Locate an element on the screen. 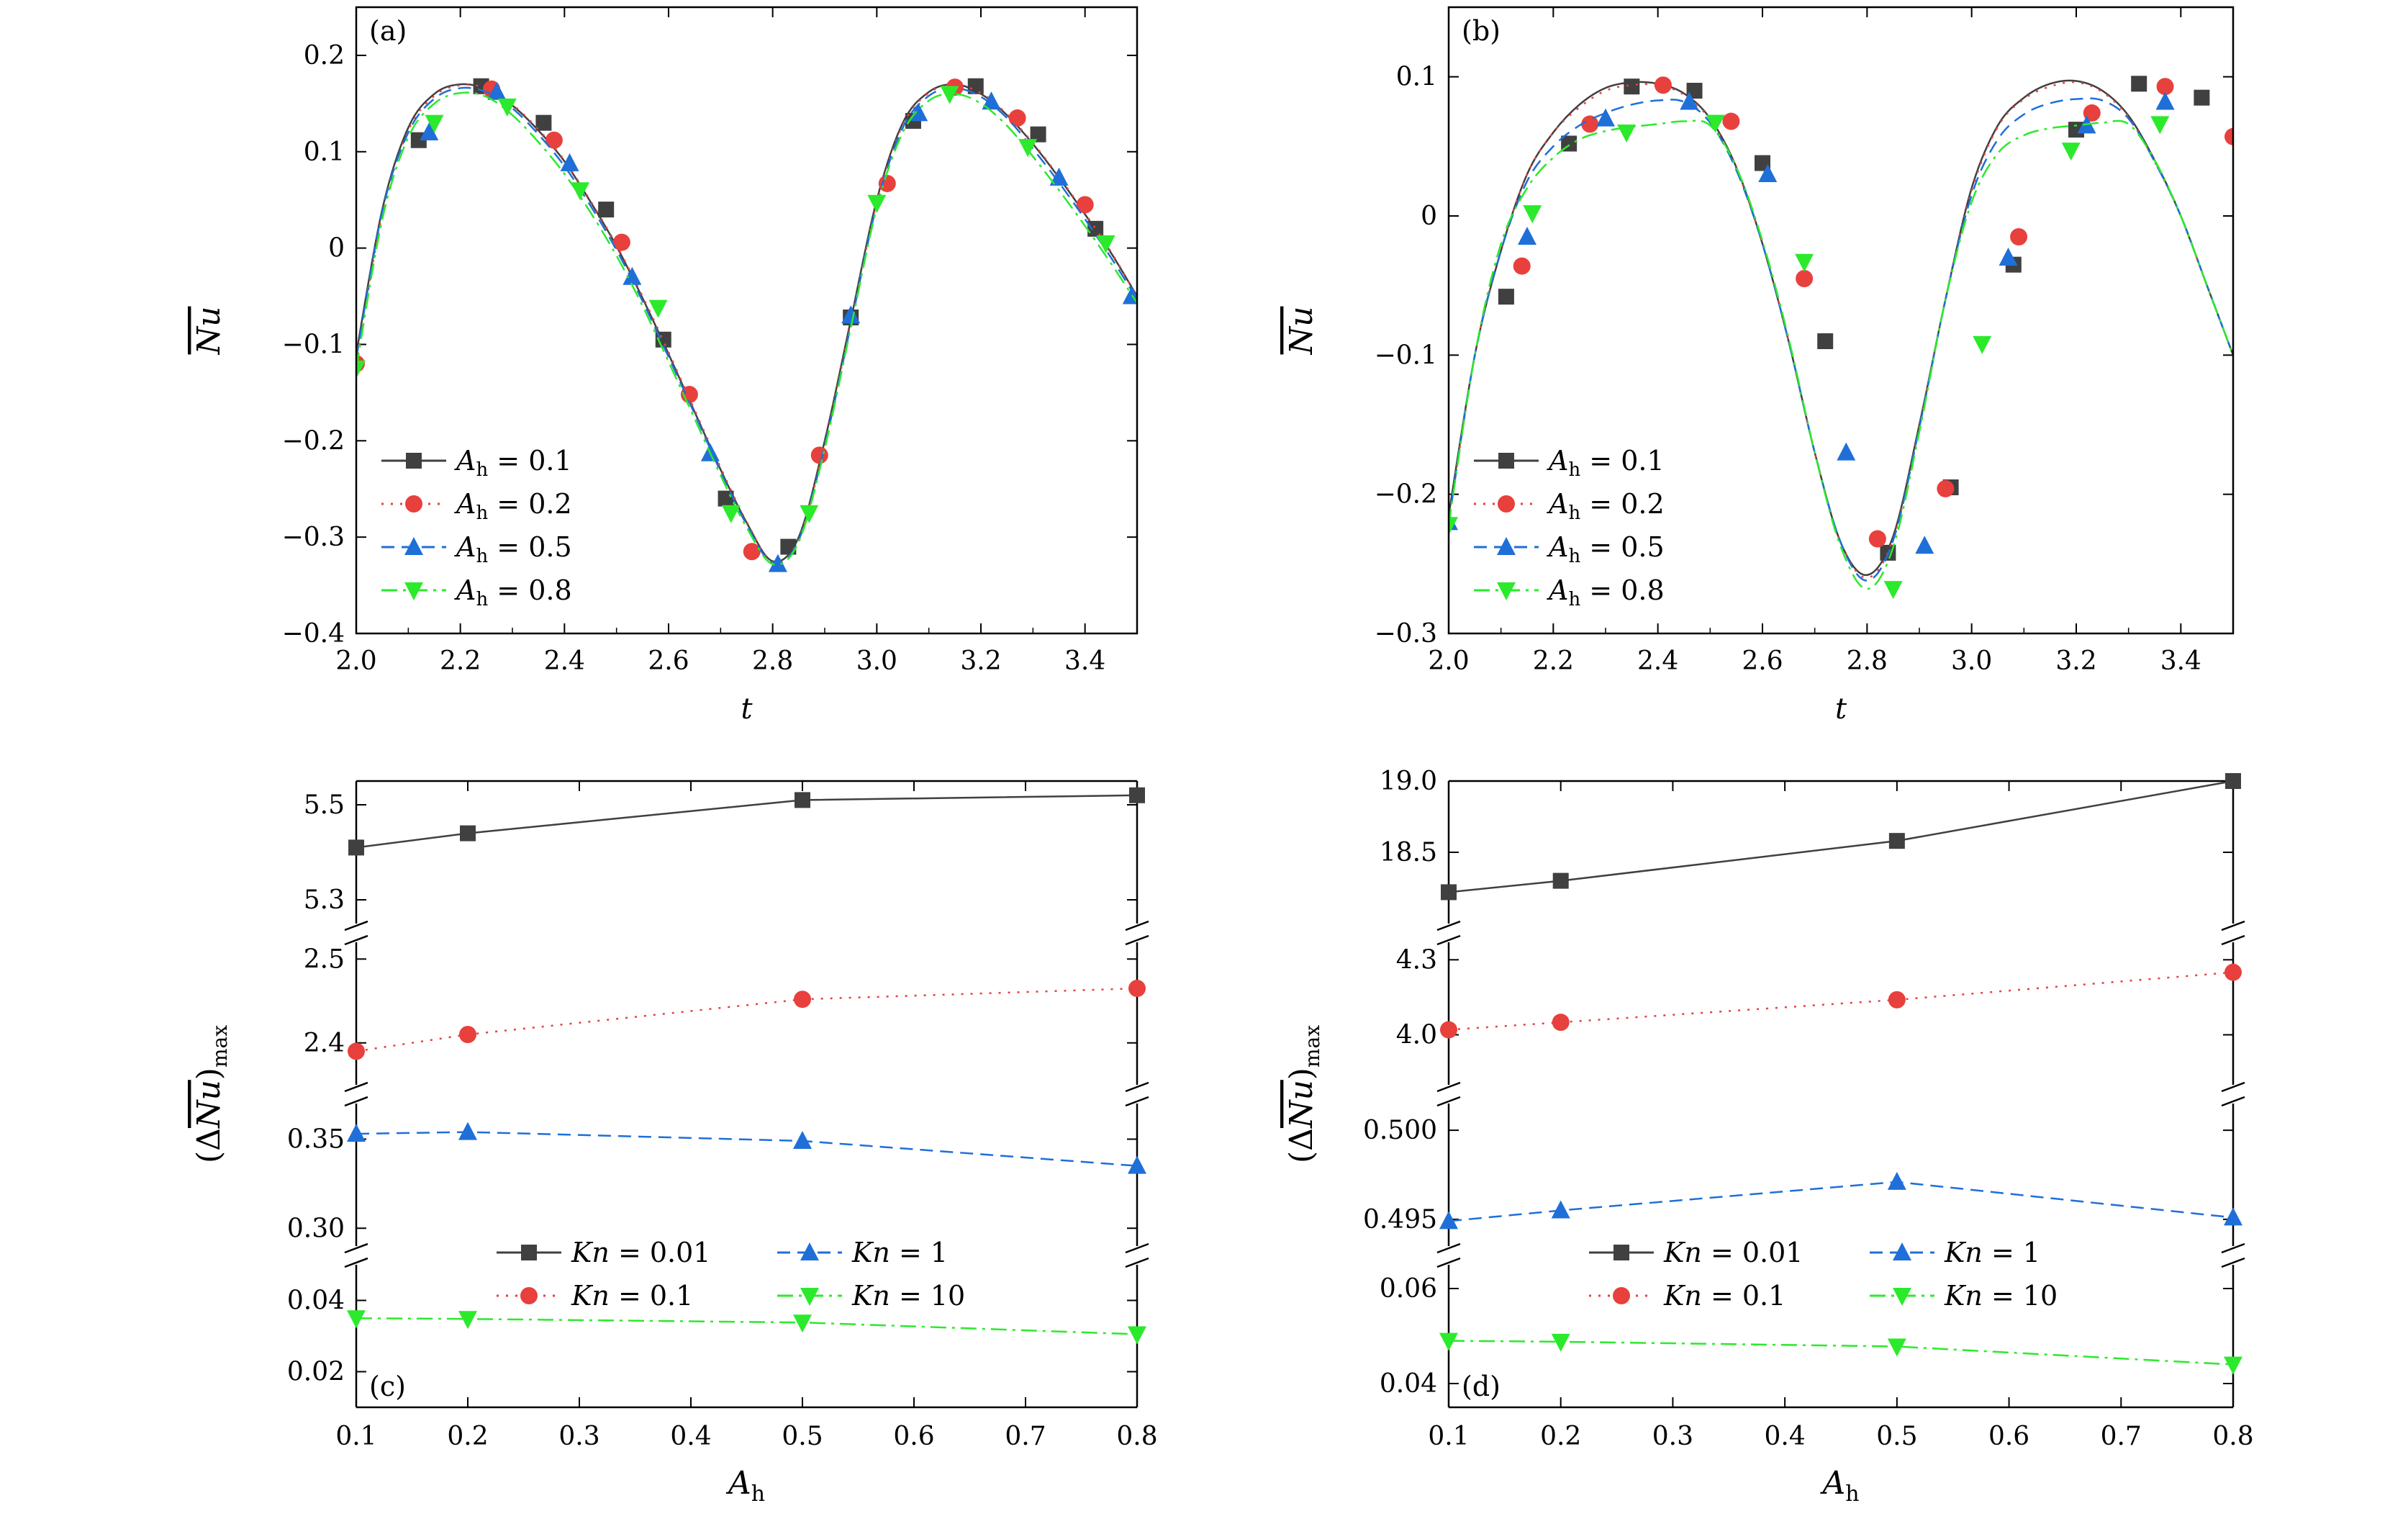 This screenshot has width=2408, height=1516. x-tick-label: 0.4 is located at coordinates (1785, 1437).